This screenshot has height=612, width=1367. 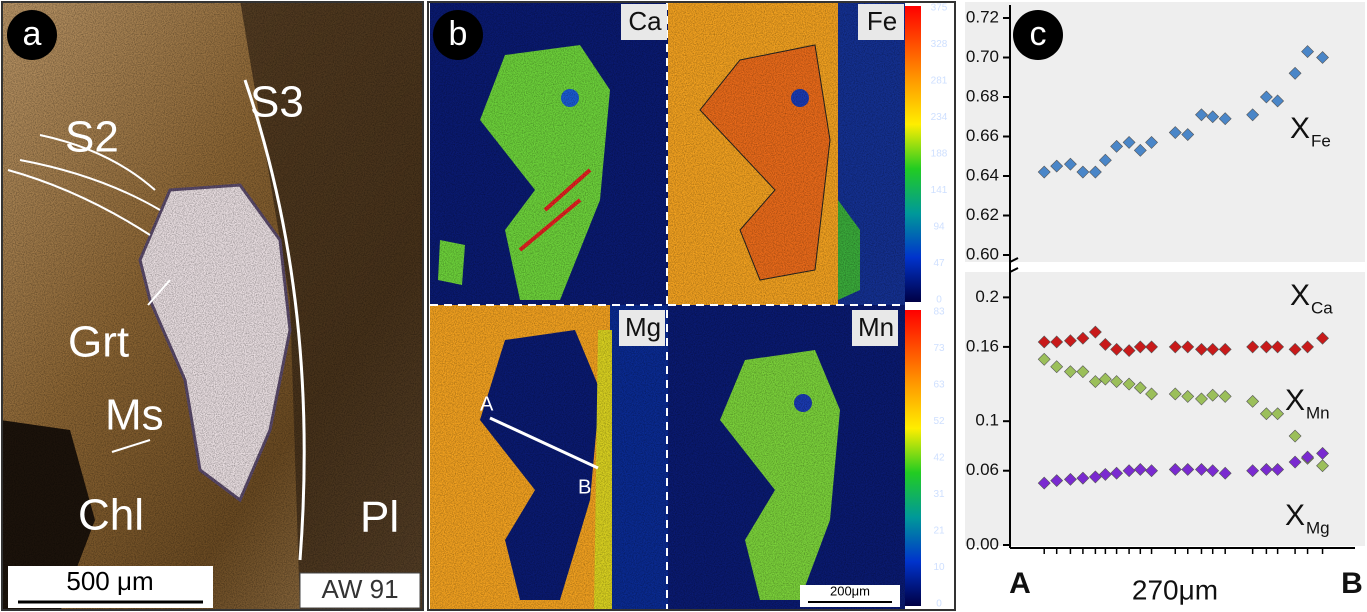 I want to click on sample-label: AW 91, so click(x=359, y=589).